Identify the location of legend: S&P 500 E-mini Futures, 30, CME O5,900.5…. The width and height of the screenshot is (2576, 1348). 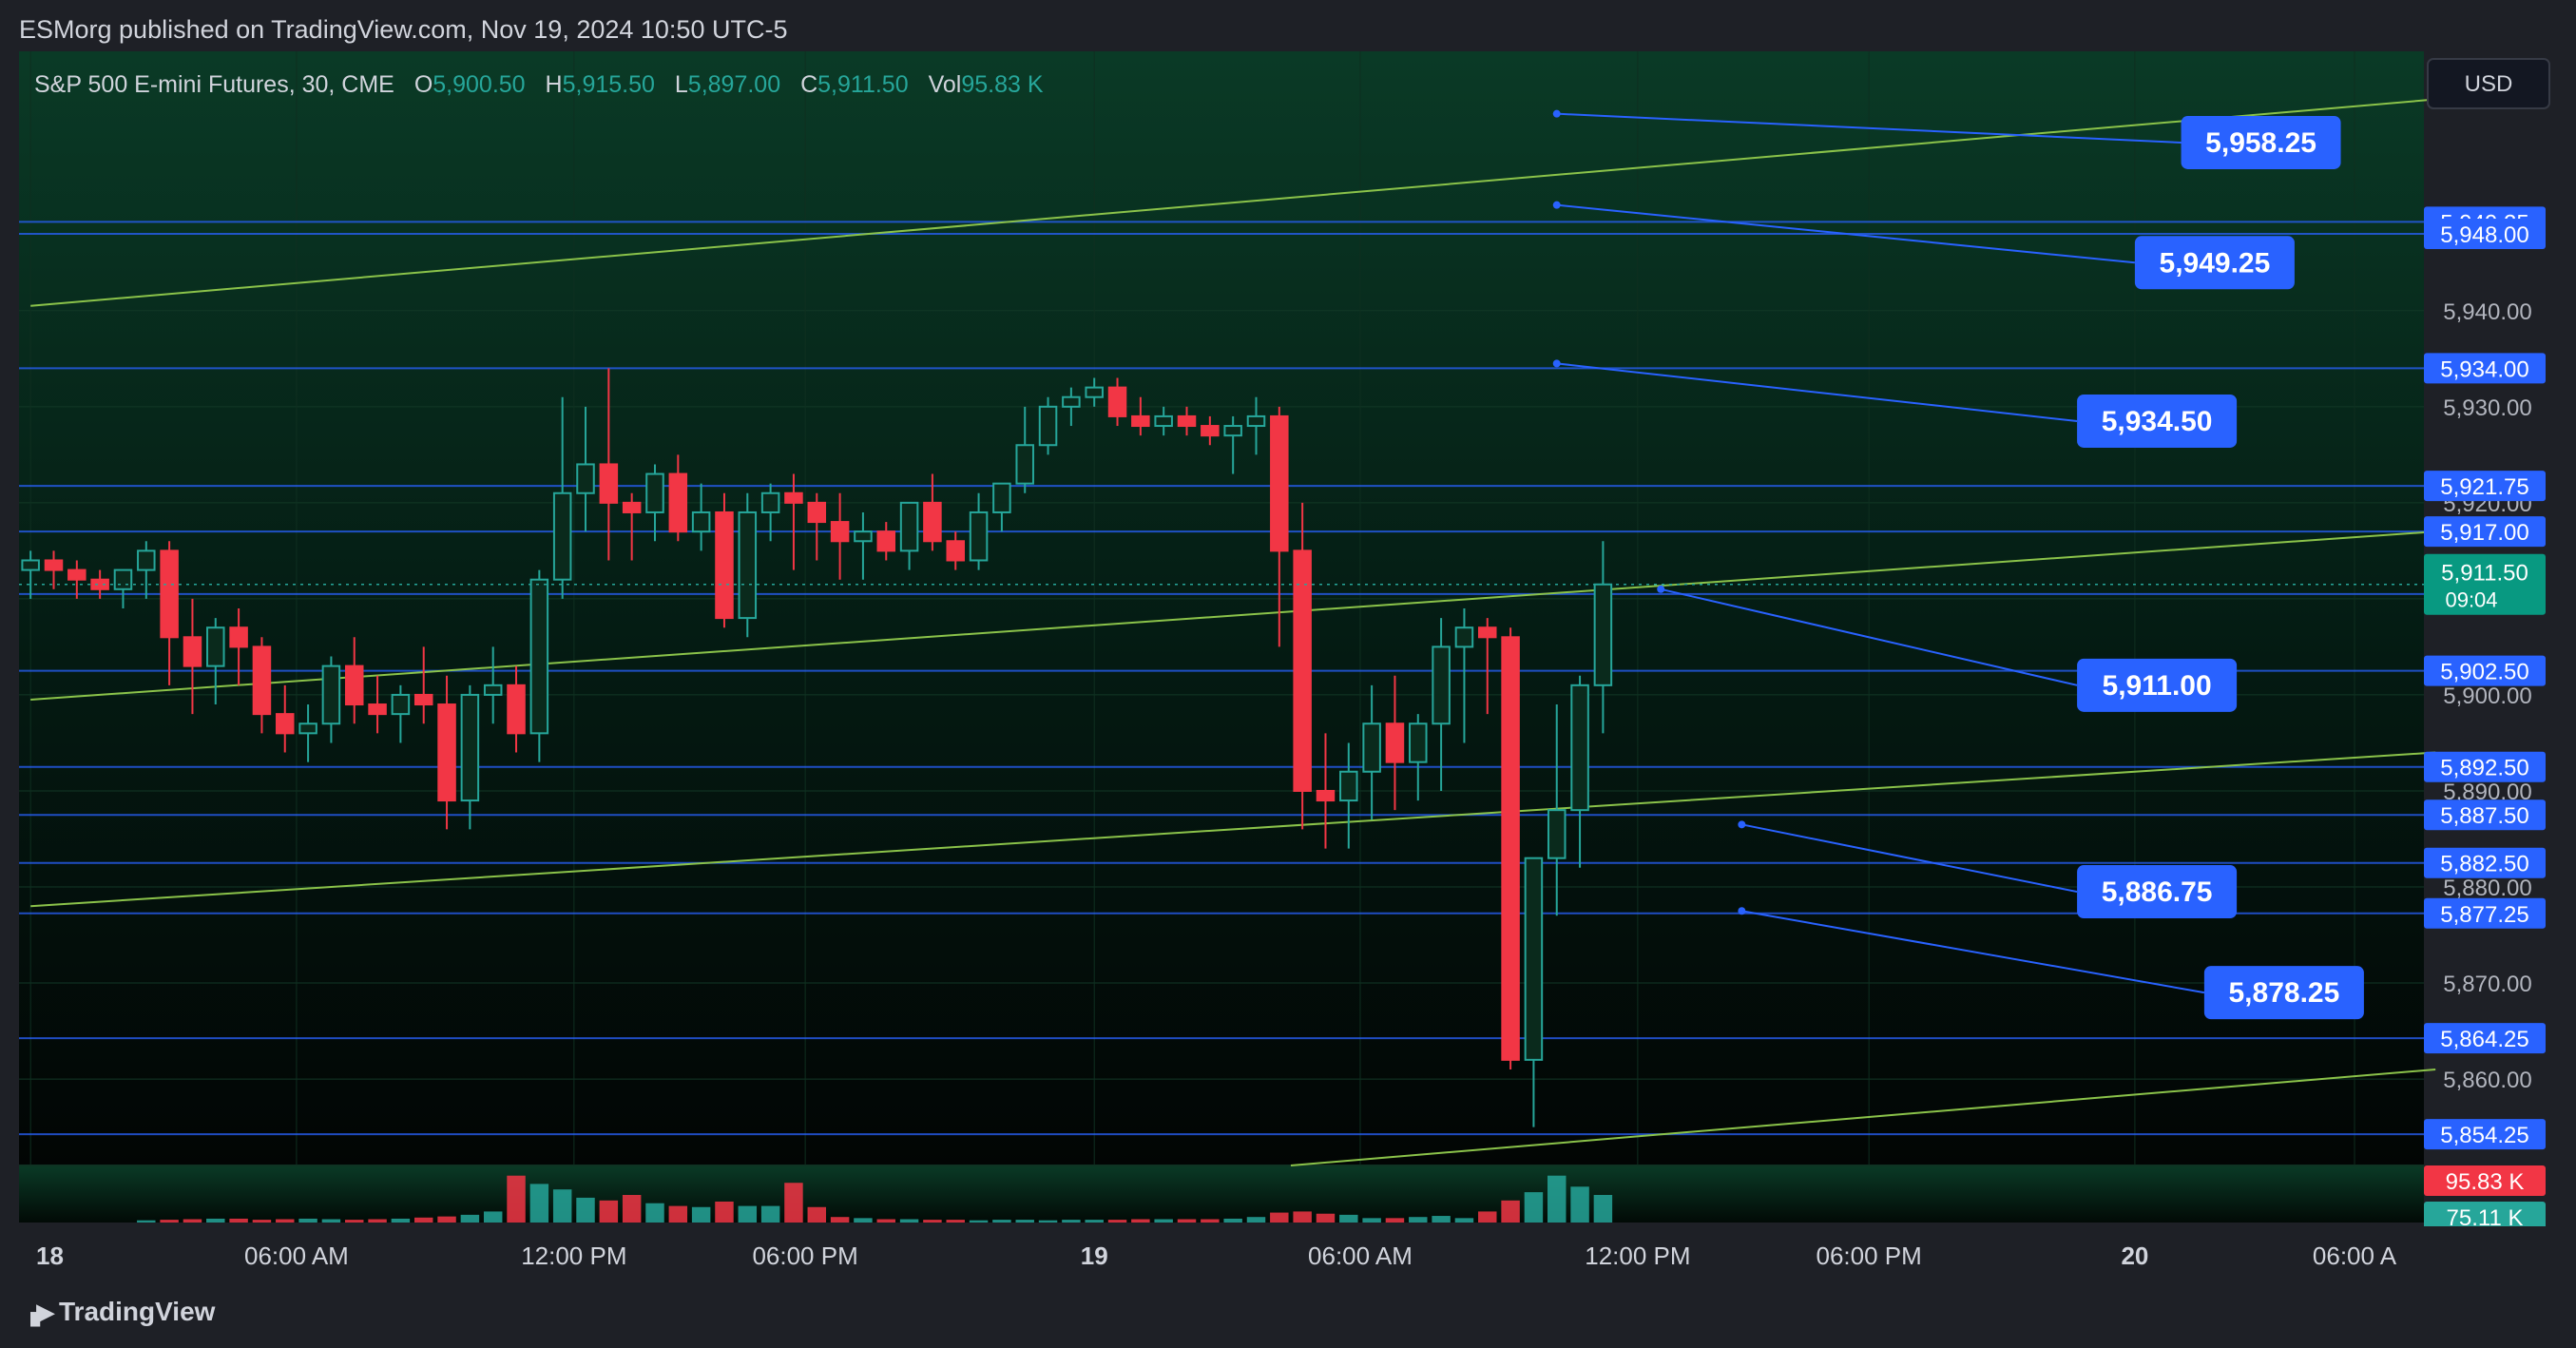
(539, 84).